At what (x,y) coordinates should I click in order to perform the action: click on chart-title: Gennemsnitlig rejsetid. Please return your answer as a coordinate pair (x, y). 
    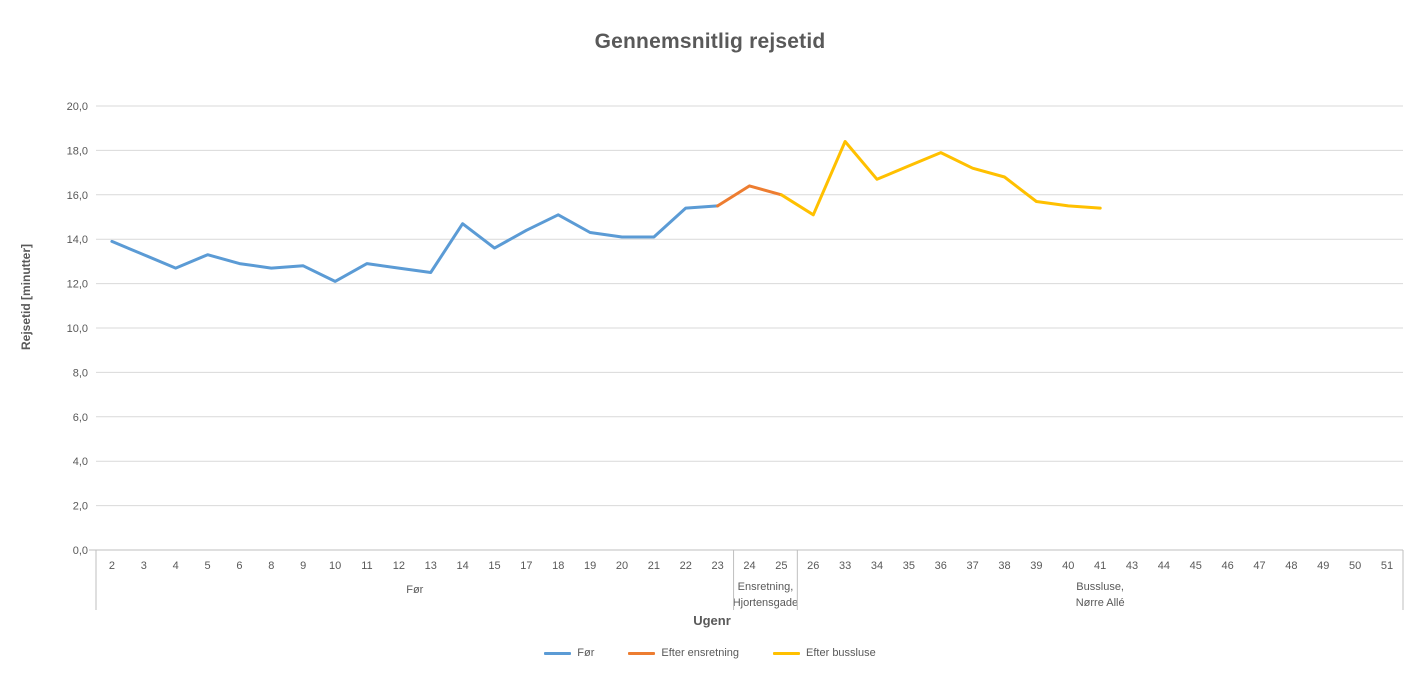
    Looking at the image, I should click on (710, 41).